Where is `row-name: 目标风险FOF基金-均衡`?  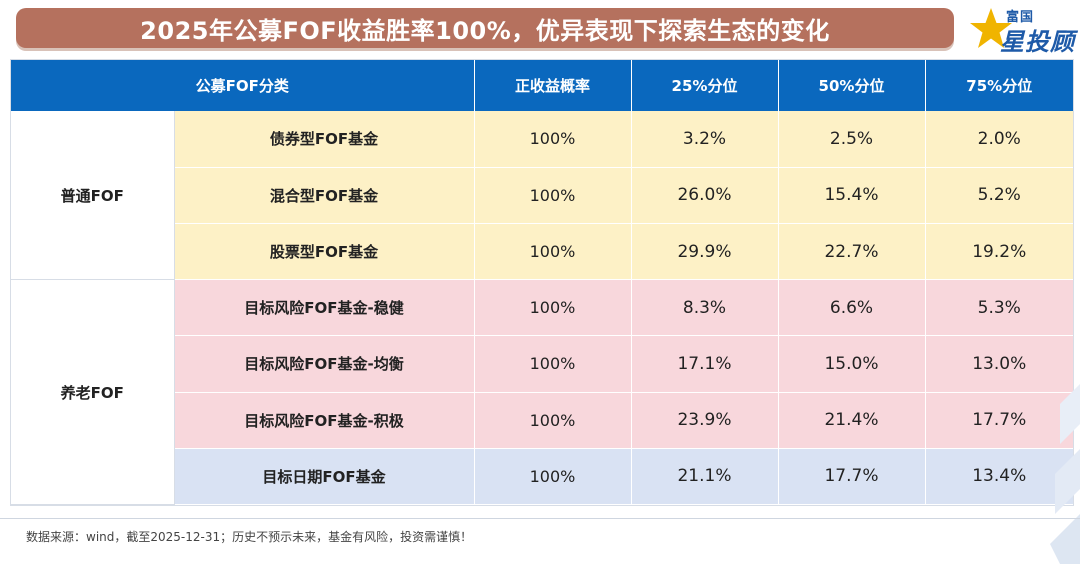 row-name: 目标风险FOF基金-均衡 is located at coordinates (324, 364).